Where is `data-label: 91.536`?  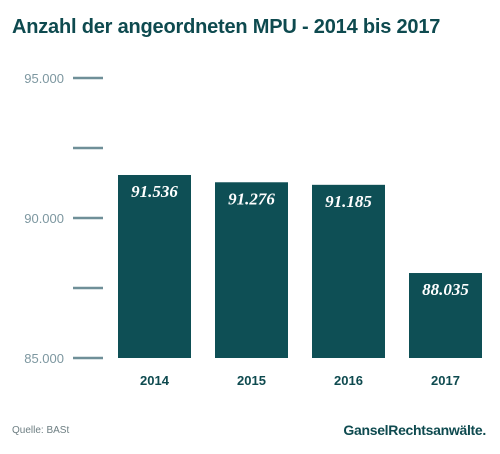 data-label: 91.536 is located at coordinates (154, 191).